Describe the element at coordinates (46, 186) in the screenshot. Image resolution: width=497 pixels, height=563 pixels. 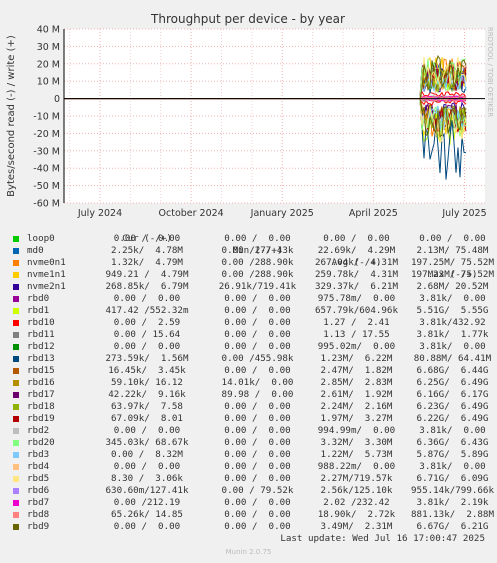
I see `y-tick-label: -50 M` at that location.